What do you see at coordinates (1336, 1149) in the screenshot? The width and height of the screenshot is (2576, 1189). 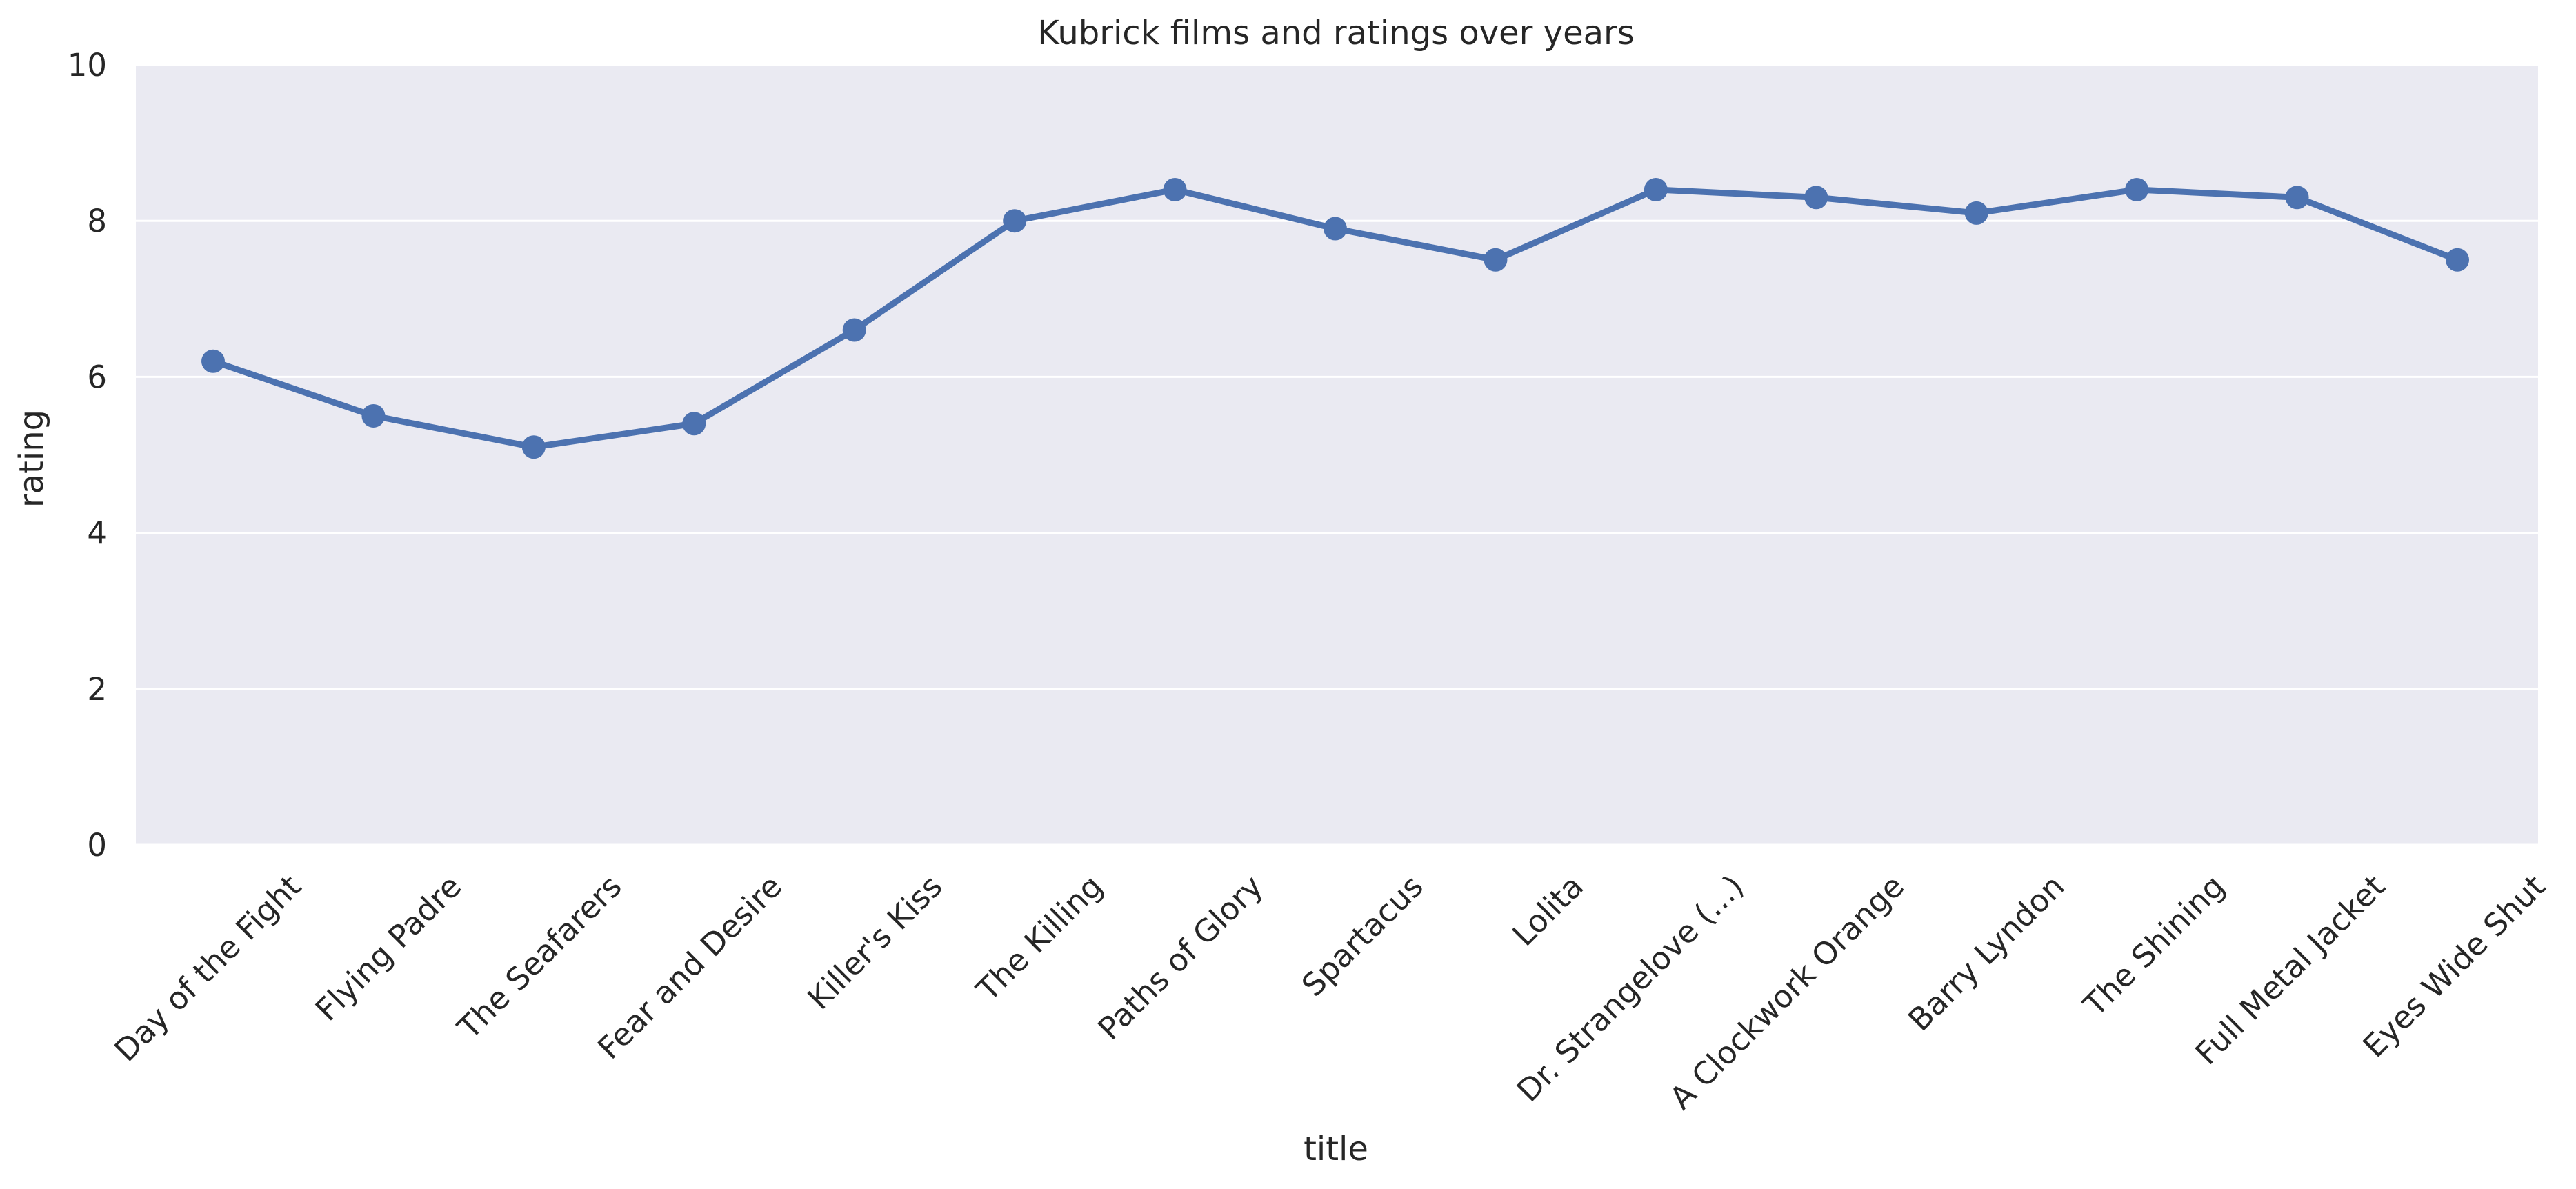 I see `x-axis-label: title` at bounding box center [1336, 1149].